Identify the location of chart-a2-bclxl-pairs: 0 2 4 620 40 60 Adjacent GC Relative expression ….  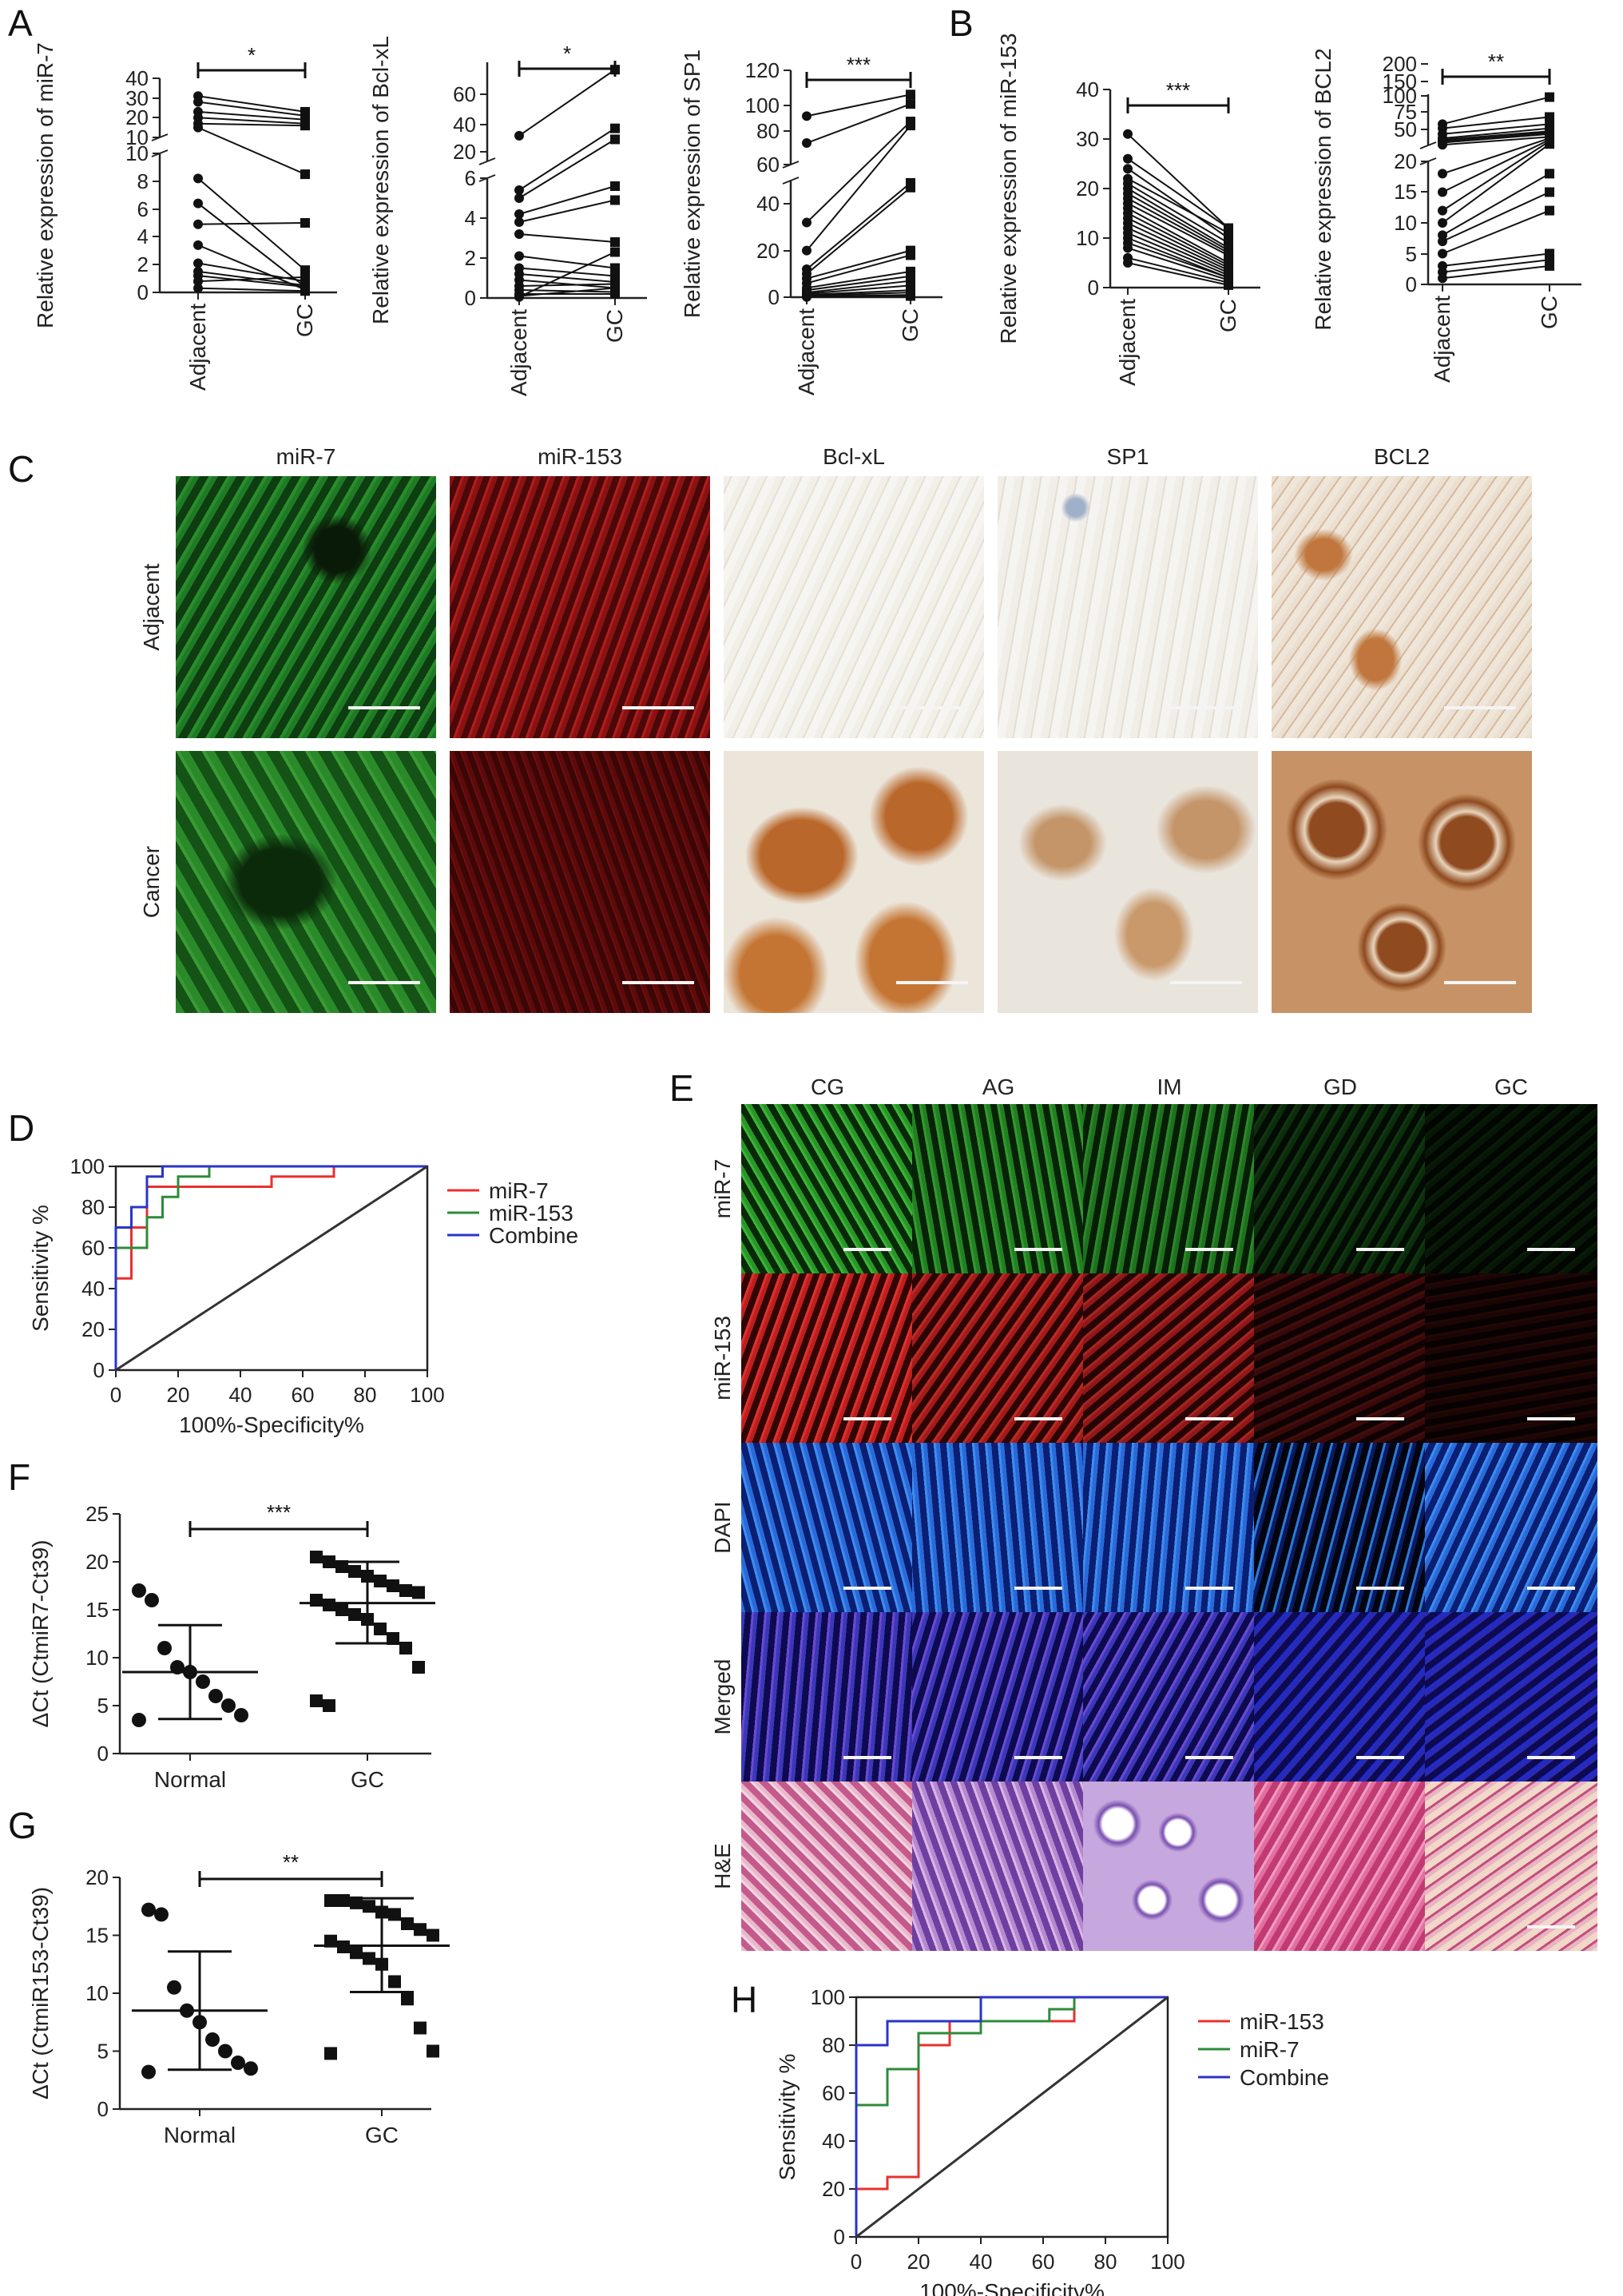
(507, 216).